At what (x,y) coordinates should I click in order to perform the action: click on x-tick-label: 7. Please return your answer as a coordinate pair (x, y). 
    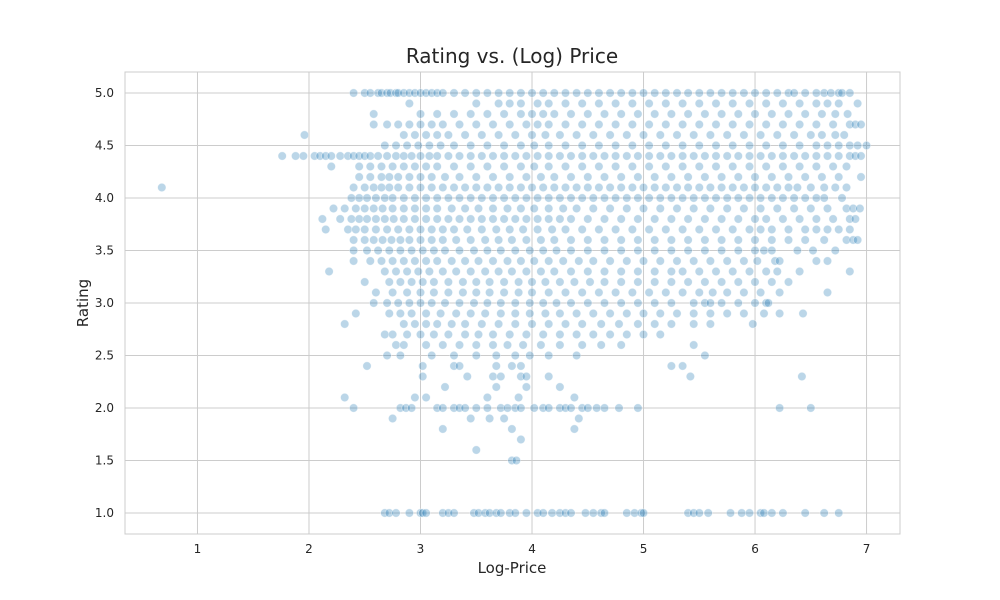
    Looking at the image, I should click on (867, 549).